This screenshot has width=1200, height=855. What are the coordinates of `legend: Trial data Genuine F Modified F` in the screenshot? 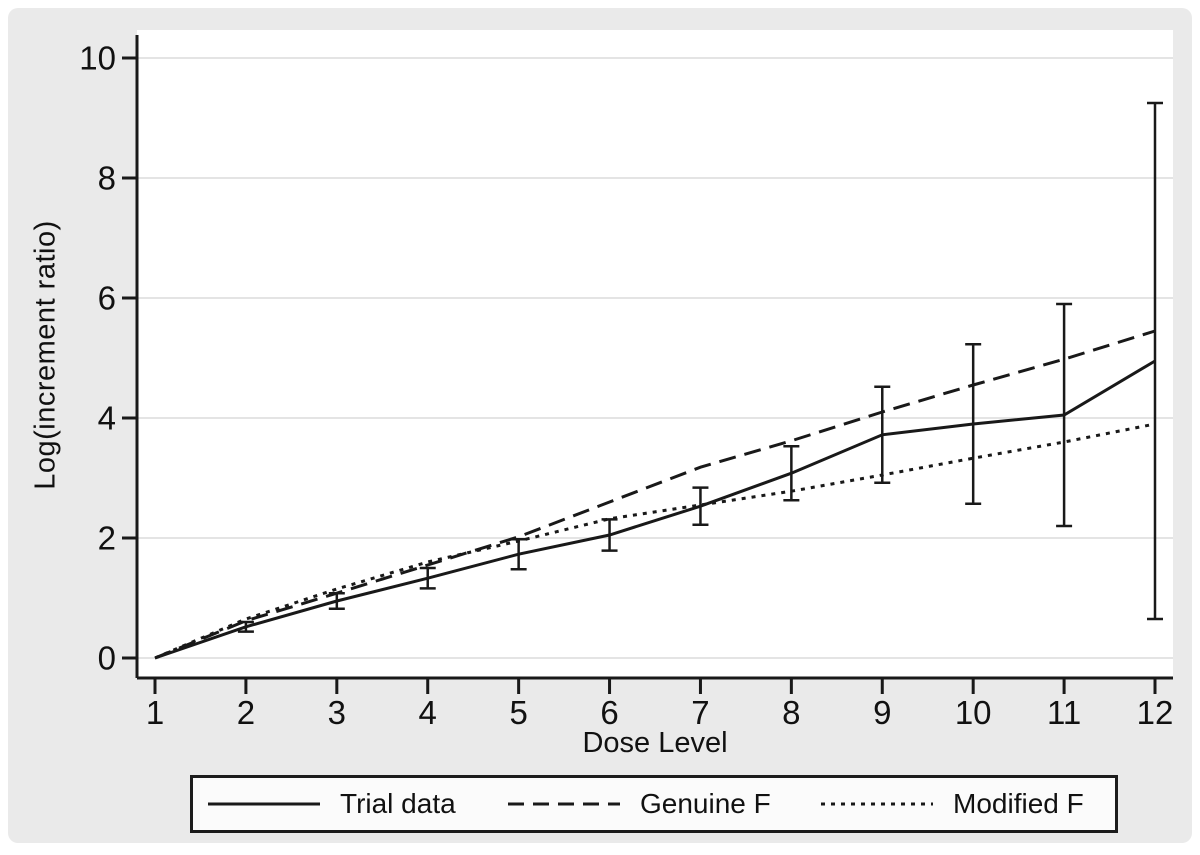 It's located at (654, 804).